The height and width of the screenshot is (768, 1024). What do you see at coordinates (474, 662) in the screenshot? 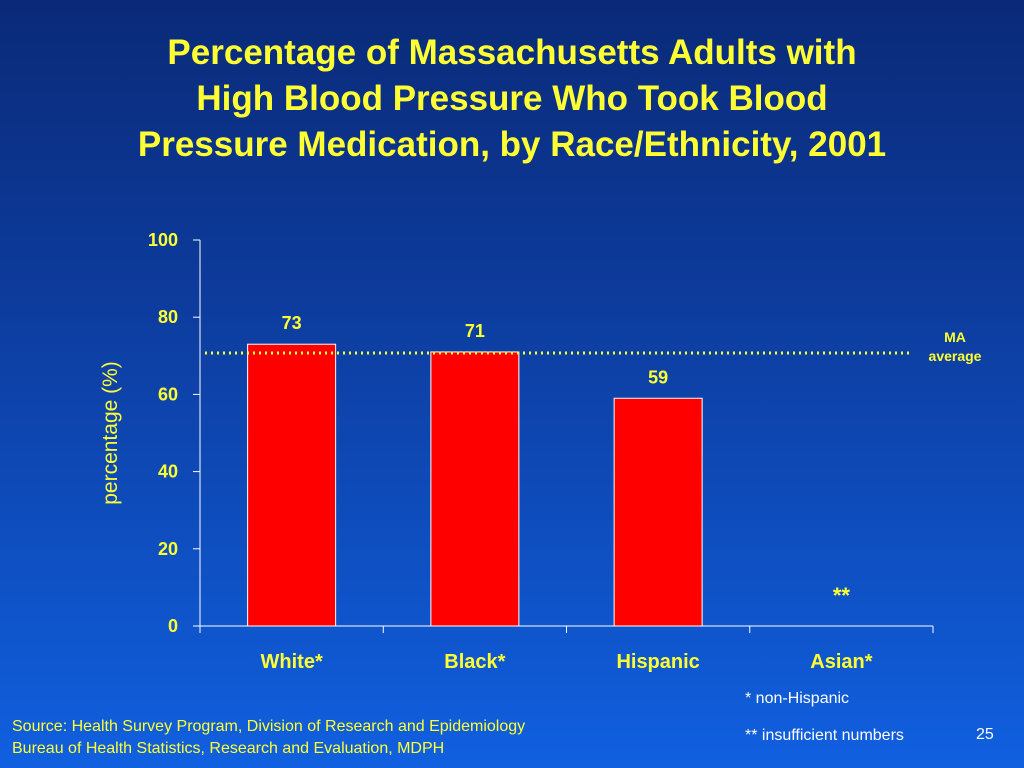
I see `x-tick-label: Black*` at bounding box center [474, 662].